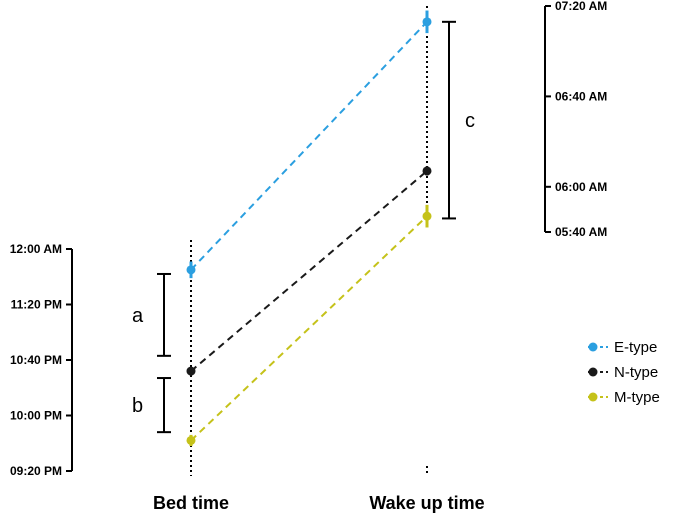  Describe the element at coordinates (470, 121) in the screenshot. I see `bracket-label-c: c` at that location.